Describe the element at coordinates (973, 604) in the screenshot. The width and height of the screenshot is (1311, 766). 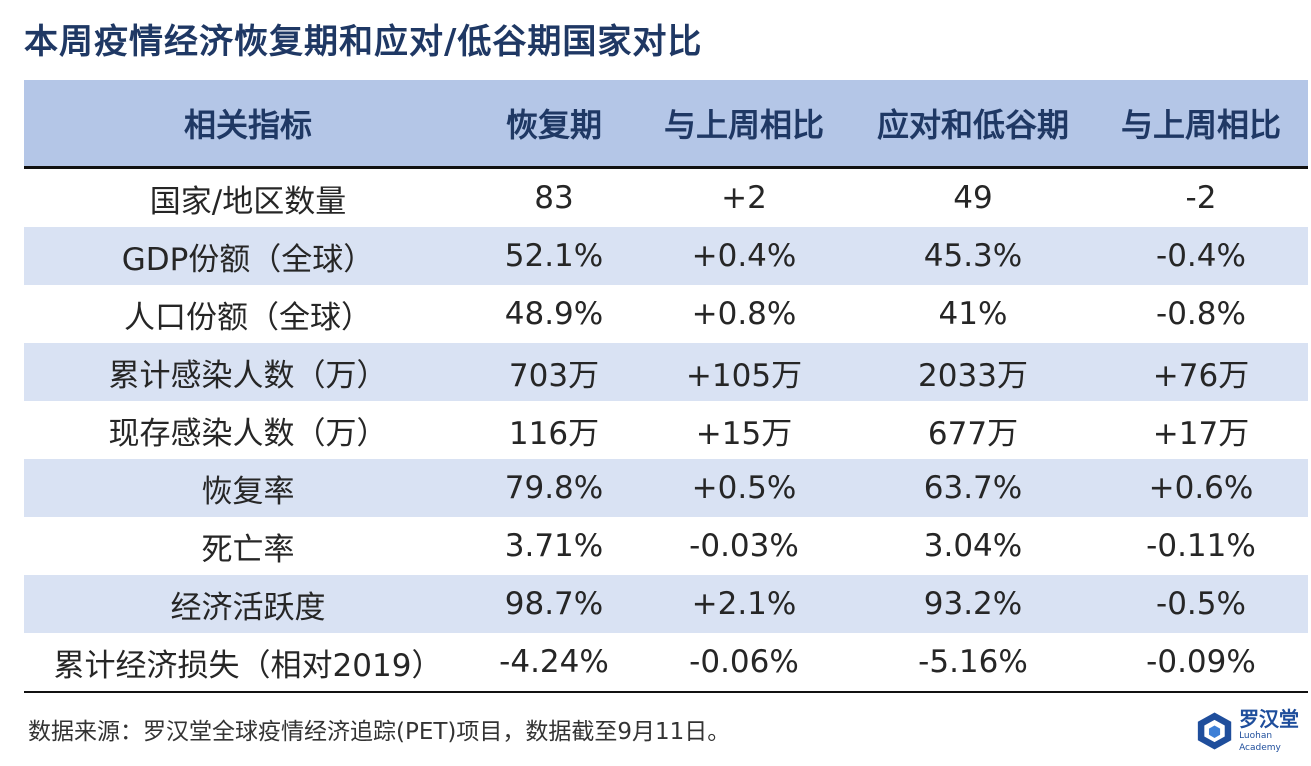
I see `value-cell: 93.2%` at that location.